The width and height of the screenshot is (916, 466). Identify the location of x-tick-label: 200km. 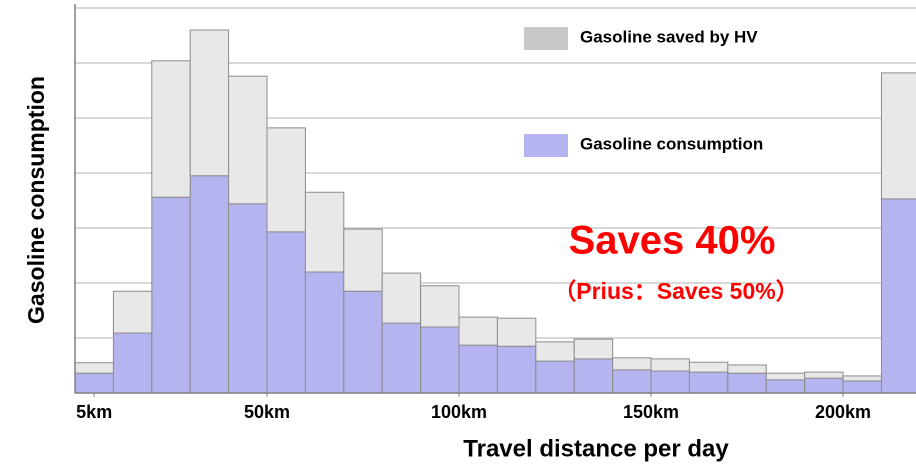
(843, 412).